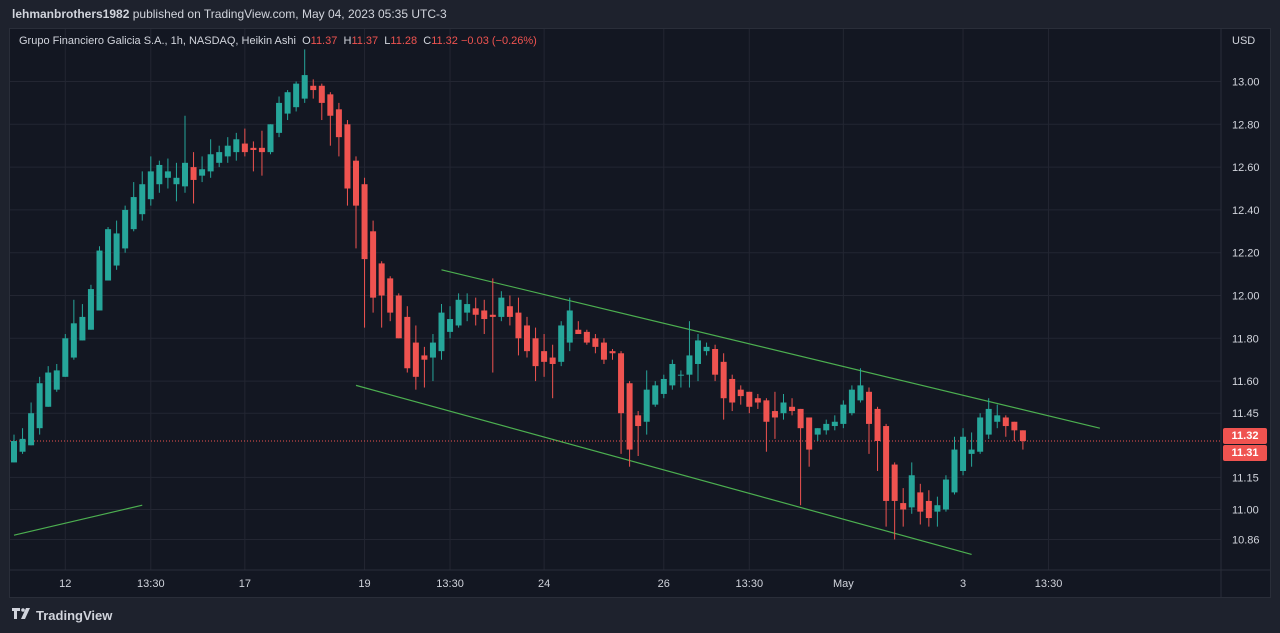  I want to click on second-price-tag: 11.31, so click(1245, 453).